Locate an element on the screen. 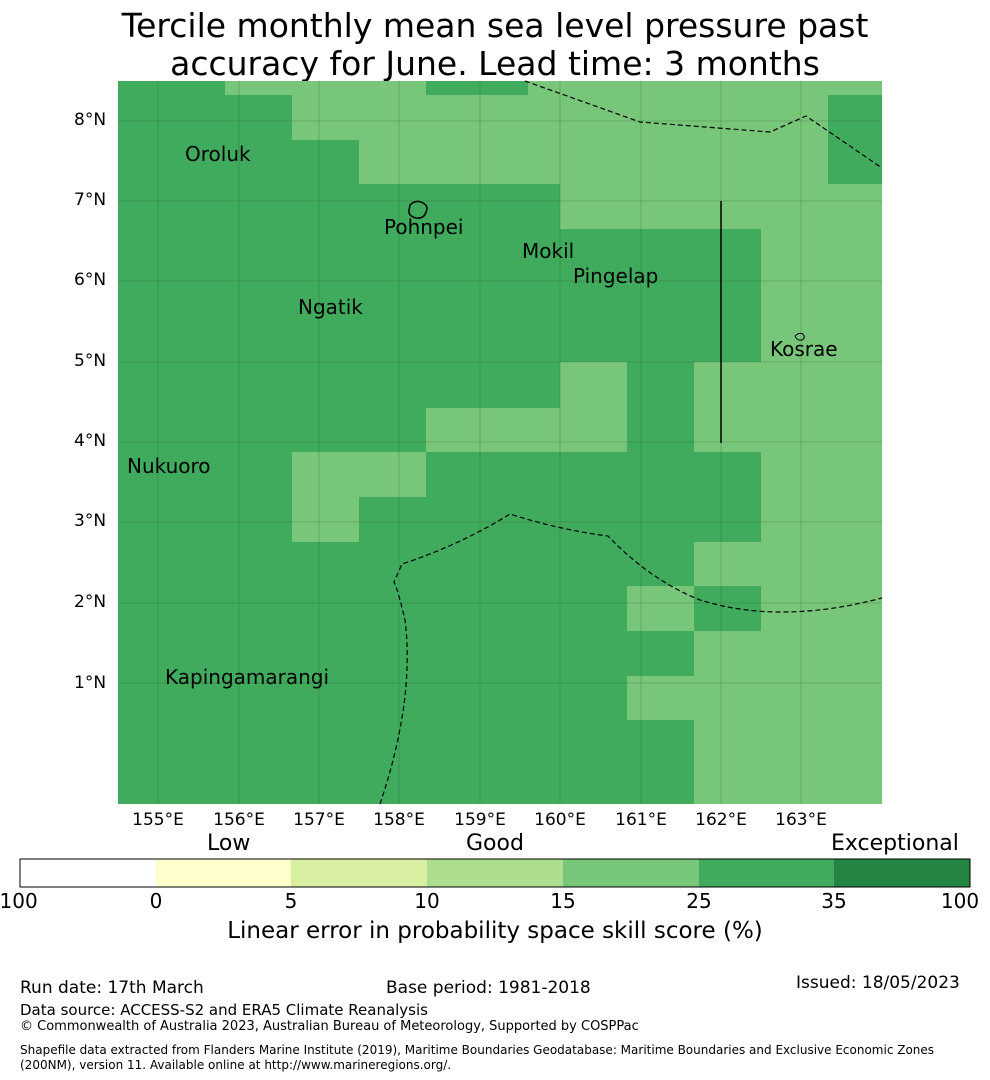 The image size is (990, 1080). lat-tick: 8°N is located at coordinates (90, 120).